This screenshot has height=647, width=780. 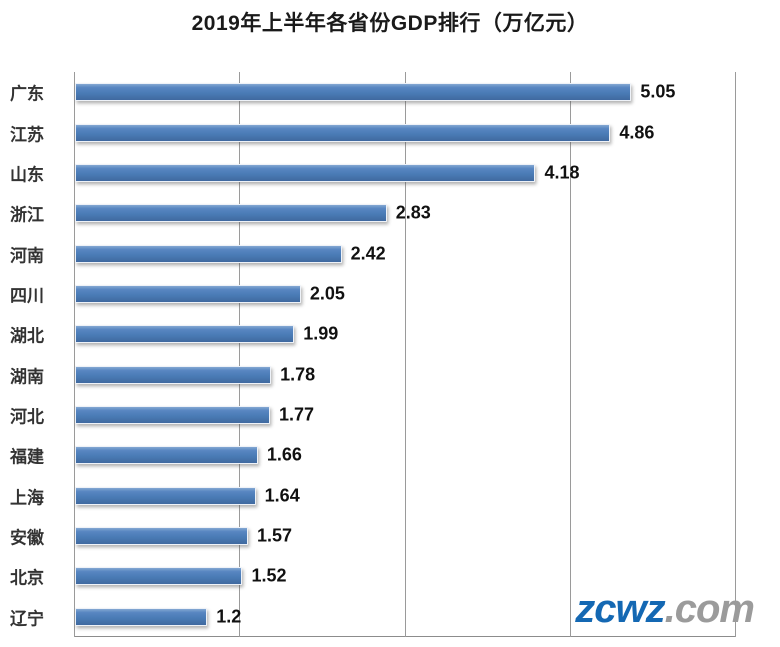 I want to click on value-label: 4.86, so click(x=637, y=132).